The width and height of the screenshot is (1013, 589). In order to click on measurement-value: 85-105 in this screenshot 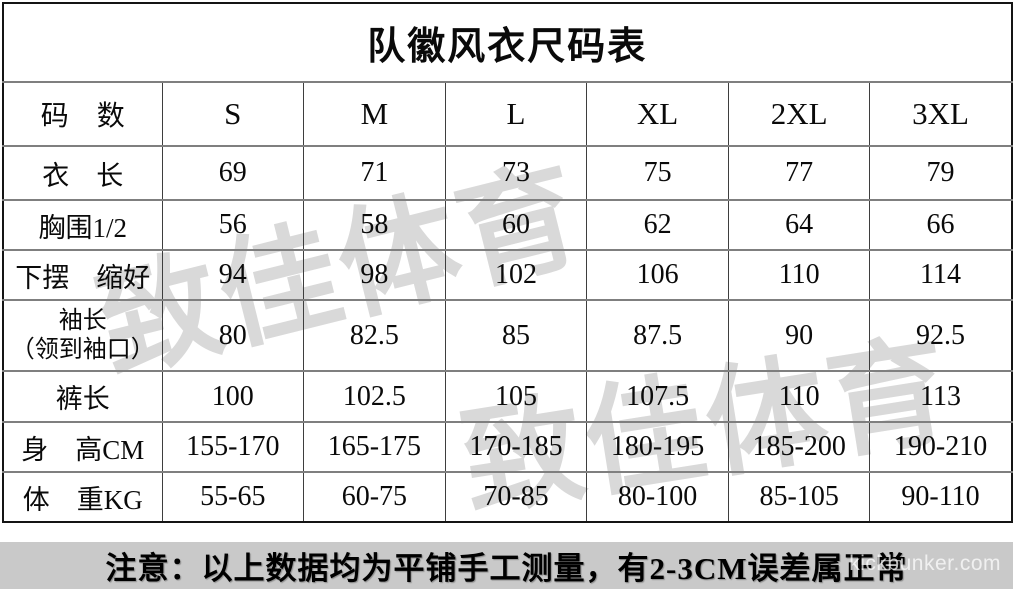, I will do `click(798, 496)`.